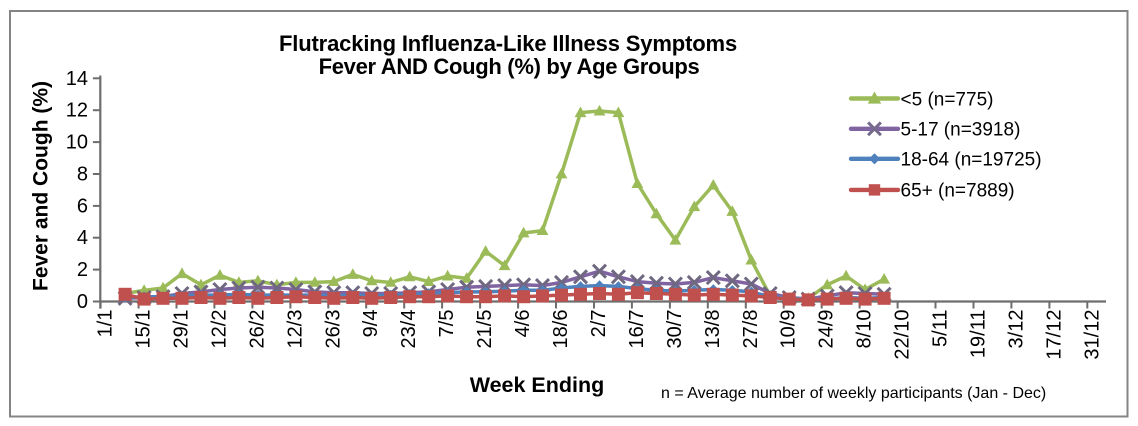  I want to click on svg-text: 24/9, so click(827, 329).